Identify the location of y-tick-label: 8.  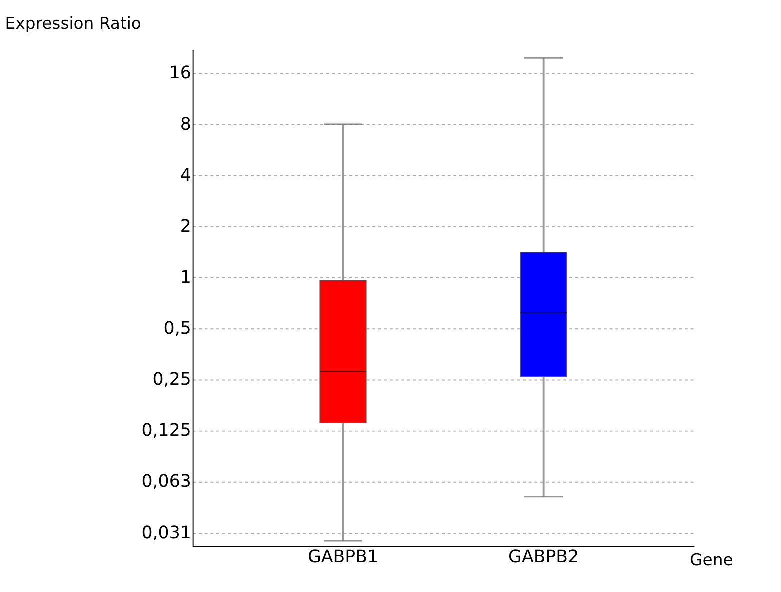
(186, 124).